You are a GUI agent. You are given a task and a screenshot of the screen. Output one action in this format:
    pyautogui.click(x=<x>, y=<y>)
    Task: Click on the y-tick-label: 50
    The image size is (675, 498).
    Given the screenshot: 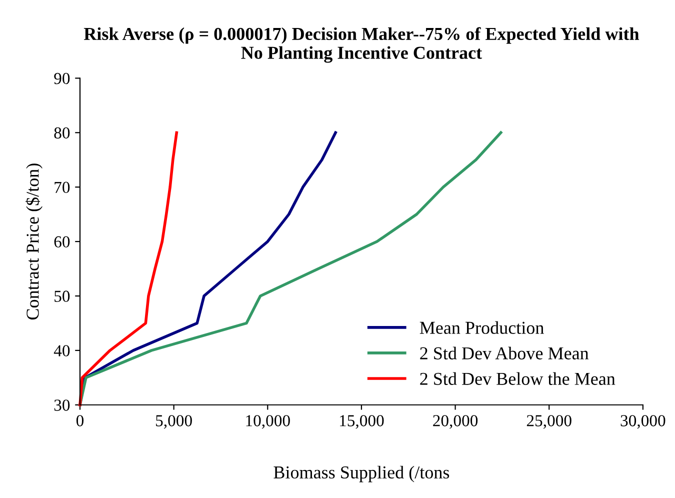 What is the action you would take?
    pyautogui.click(x=62, y=296)
    